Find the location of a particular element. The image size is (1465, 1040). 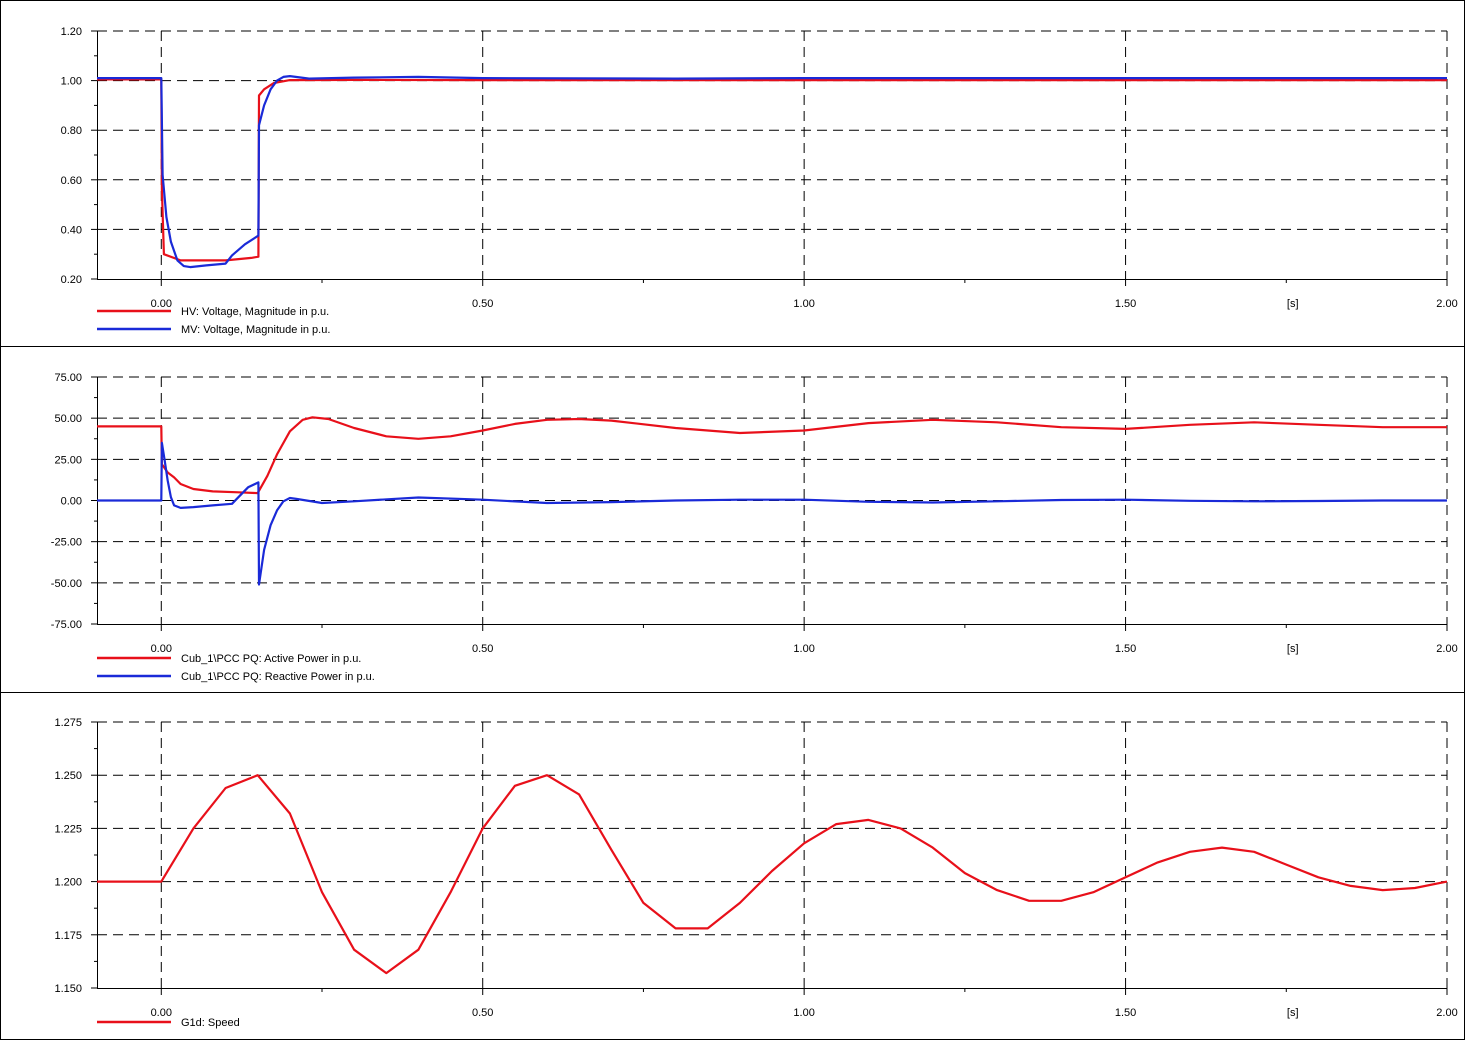

y-tick-label: 1.00 is located at coordinates (71, 82).